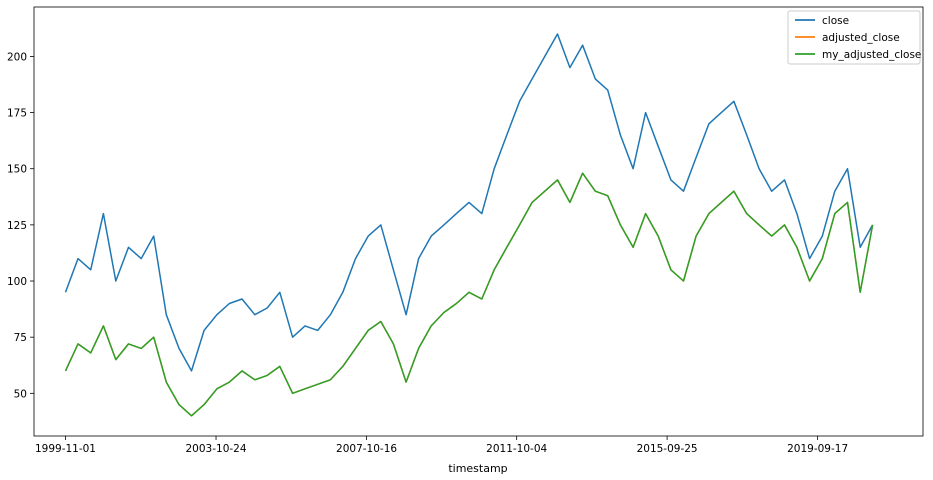  Describe the element at coordinates (871, 55) in the screenshot. I see `legend-label-my-adjusted-close: my_adjusted_close` at that location.